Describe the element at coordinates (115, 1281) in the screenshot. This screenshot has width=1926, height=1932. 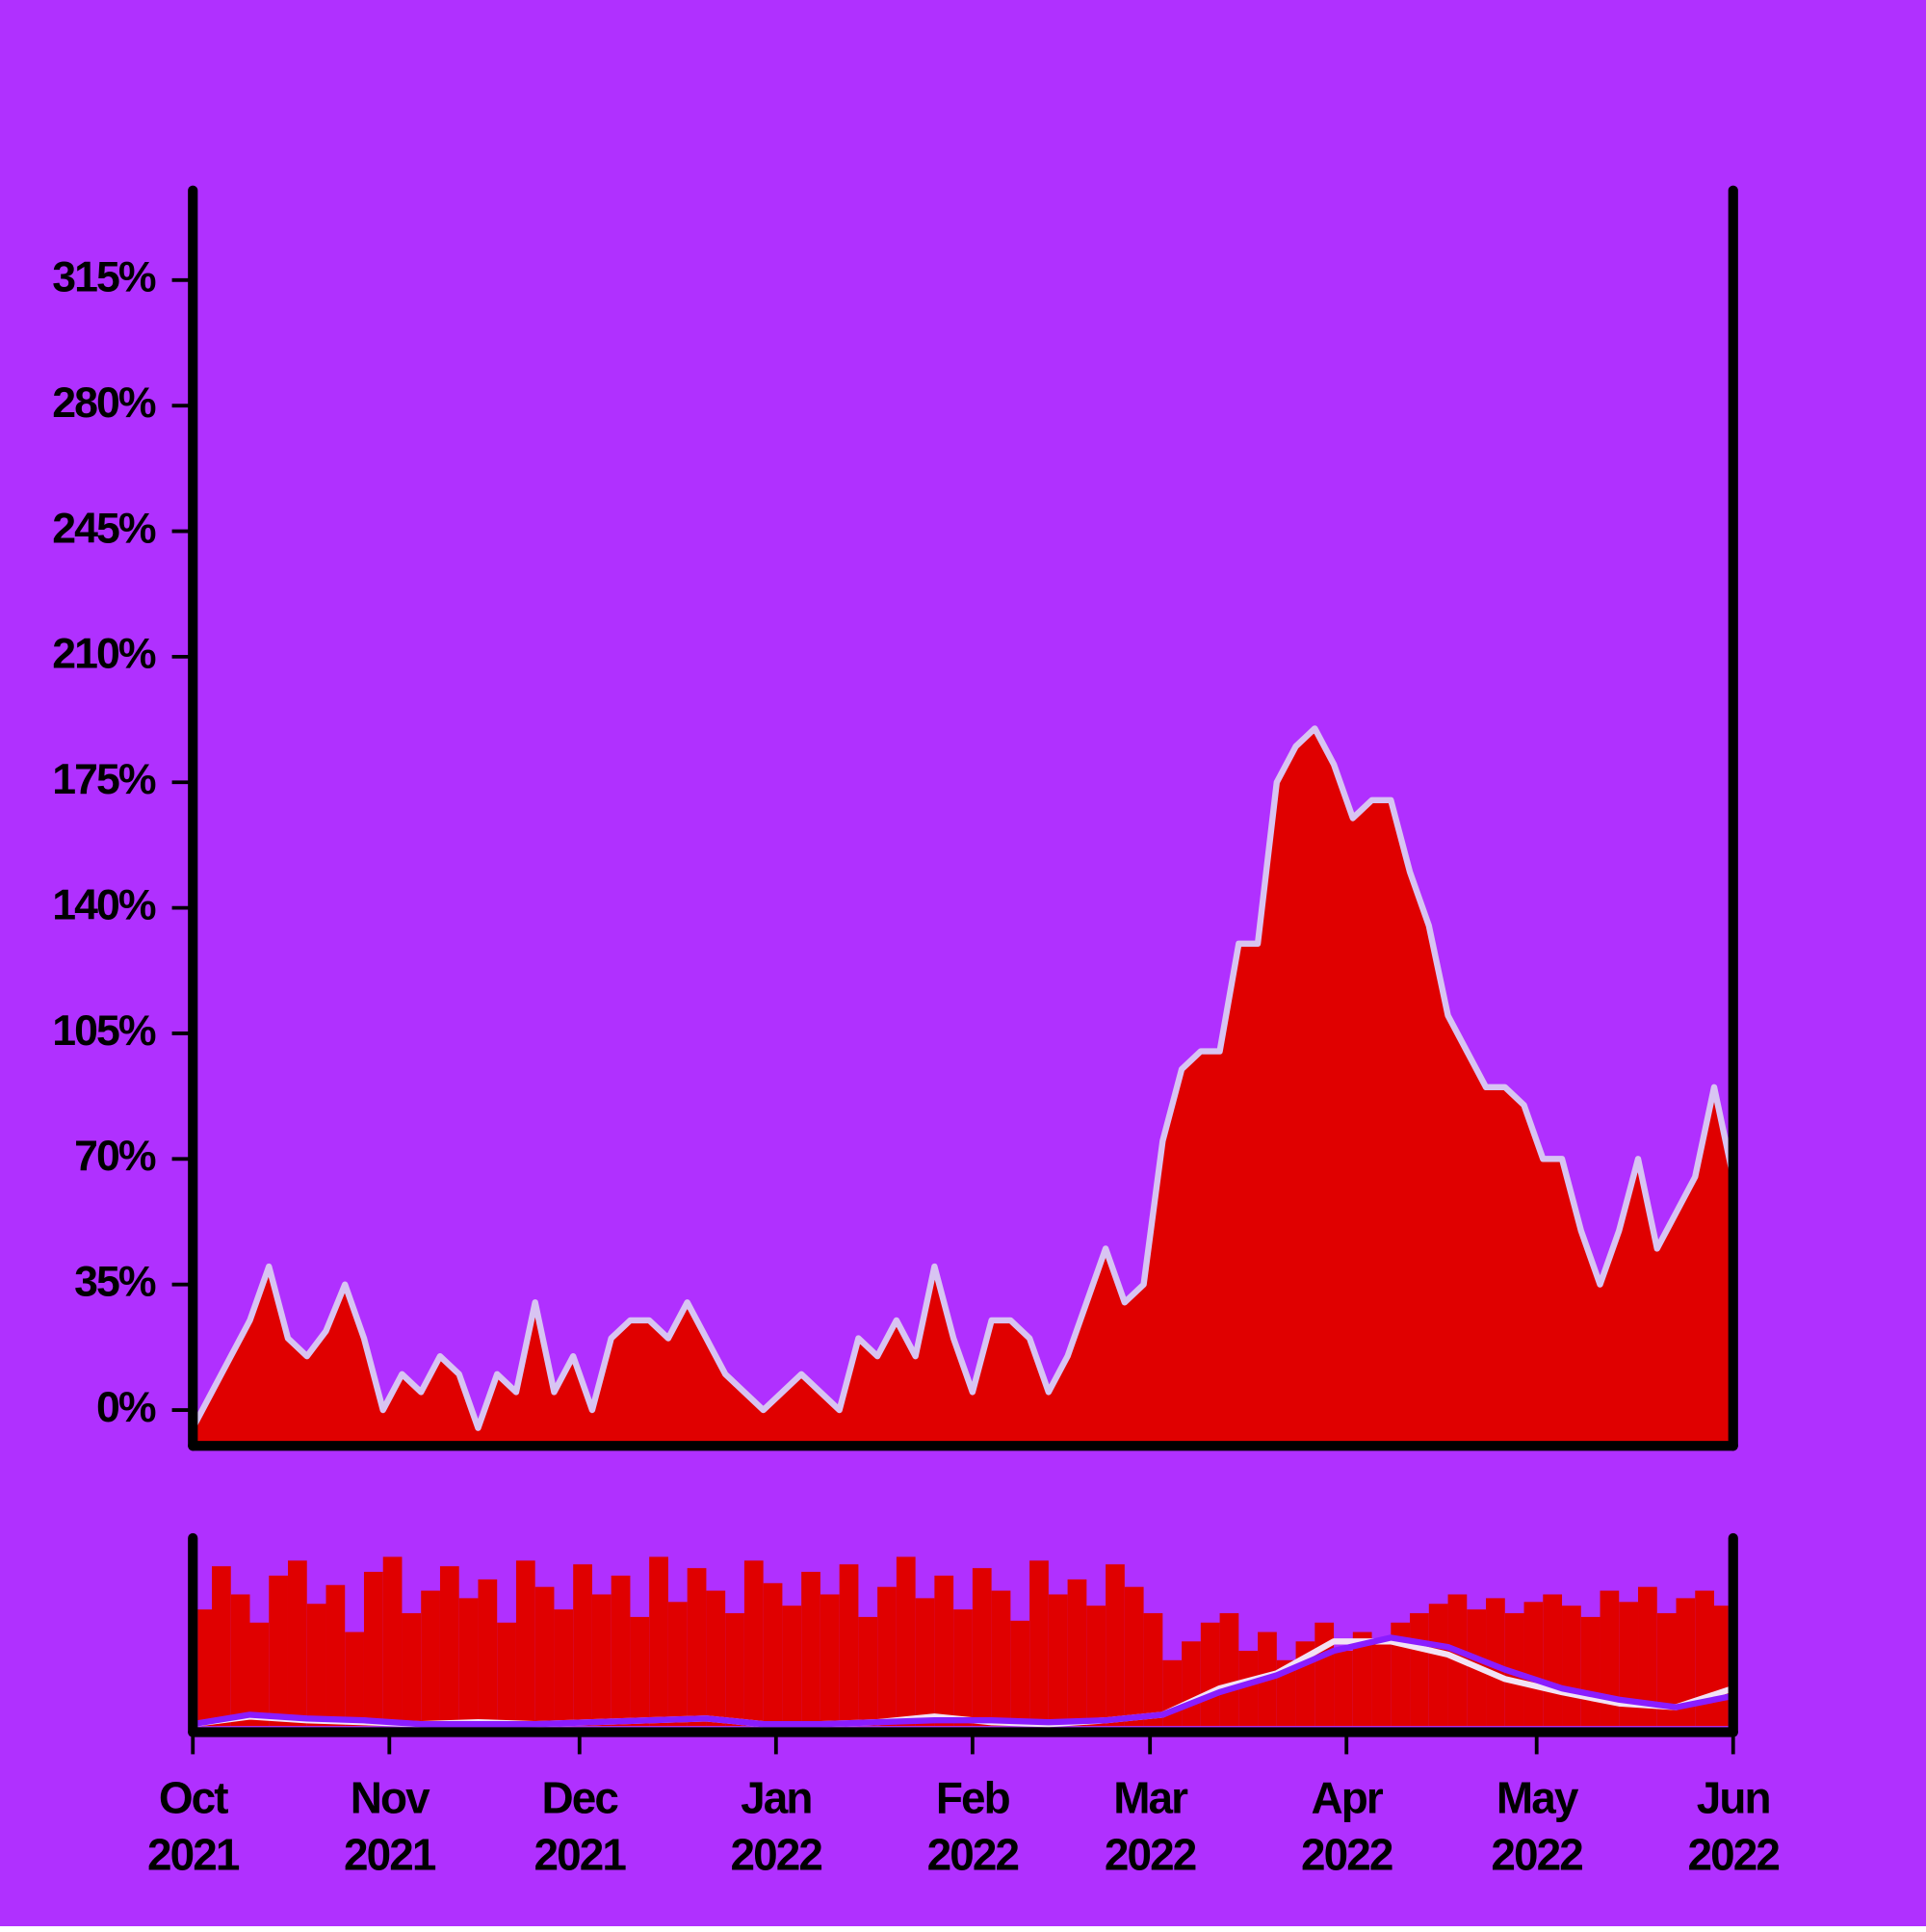
I see `y-tick-label: 35%` at that location.